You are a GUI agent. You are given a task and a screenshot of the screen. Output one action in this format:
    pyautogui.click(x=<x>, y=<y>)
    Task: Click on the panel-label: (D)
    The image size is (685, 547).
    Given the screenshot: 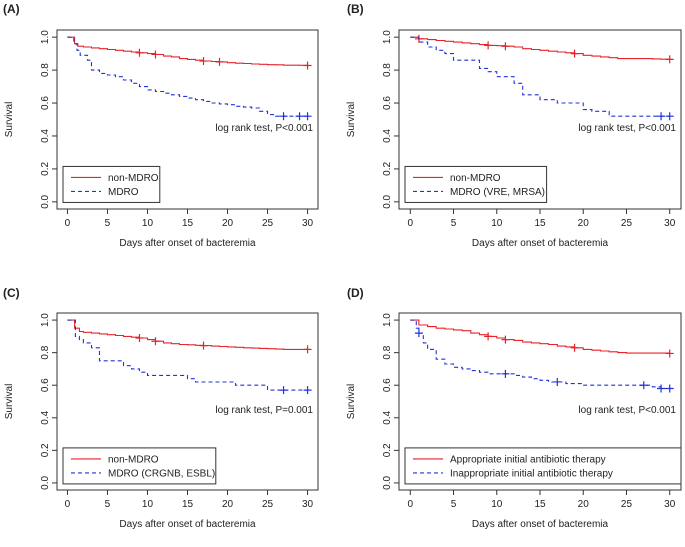 What is the action you would take?
    pyautogui.click(x=355, y=293)
    